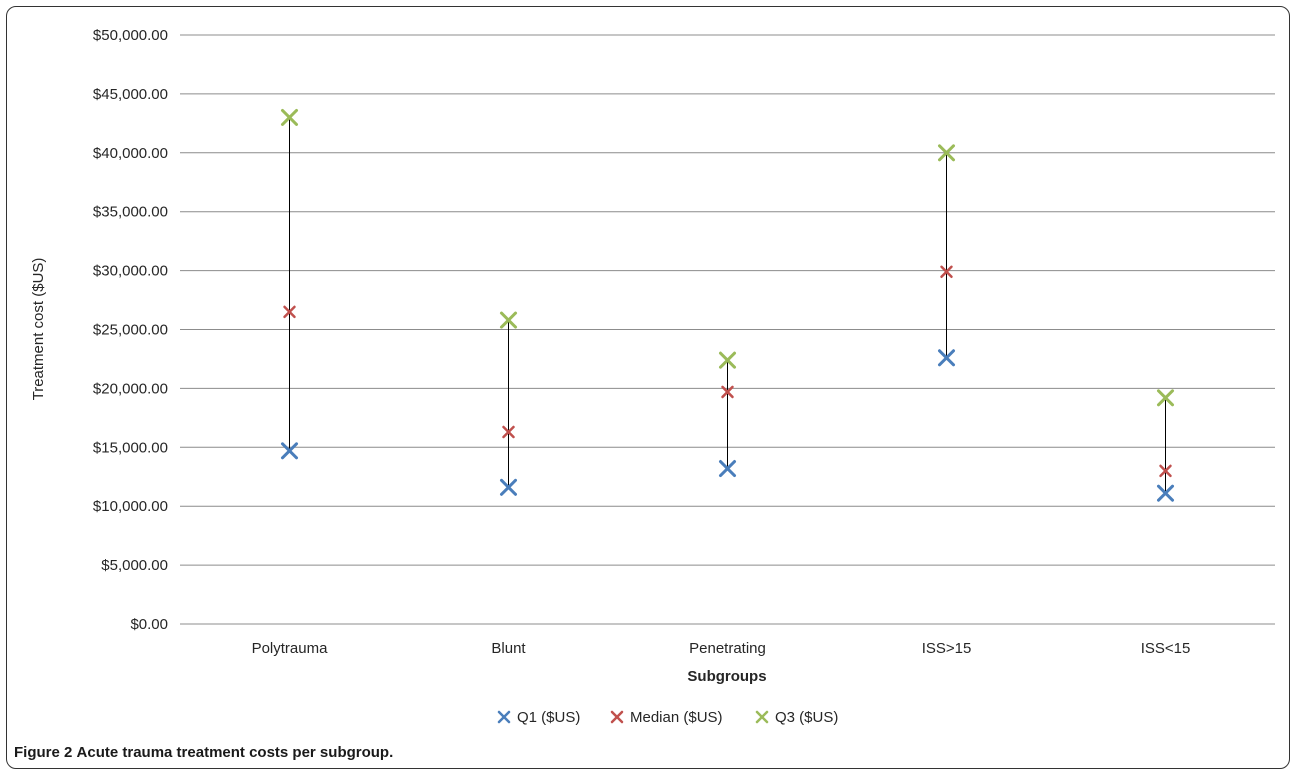  I want to click on legend-item: Median ($US), so click(666, 717).